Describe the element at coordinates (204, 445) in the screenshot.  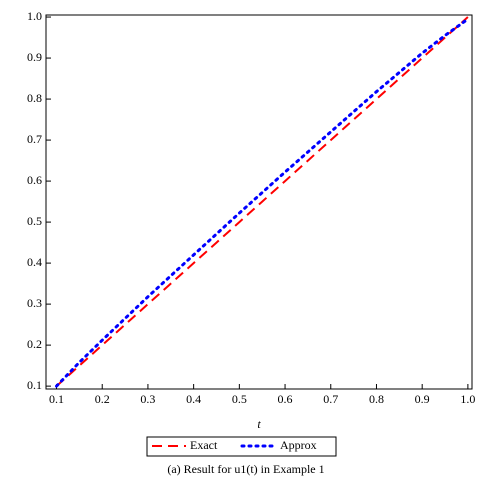
I see `legend-label: Exact` at that location.